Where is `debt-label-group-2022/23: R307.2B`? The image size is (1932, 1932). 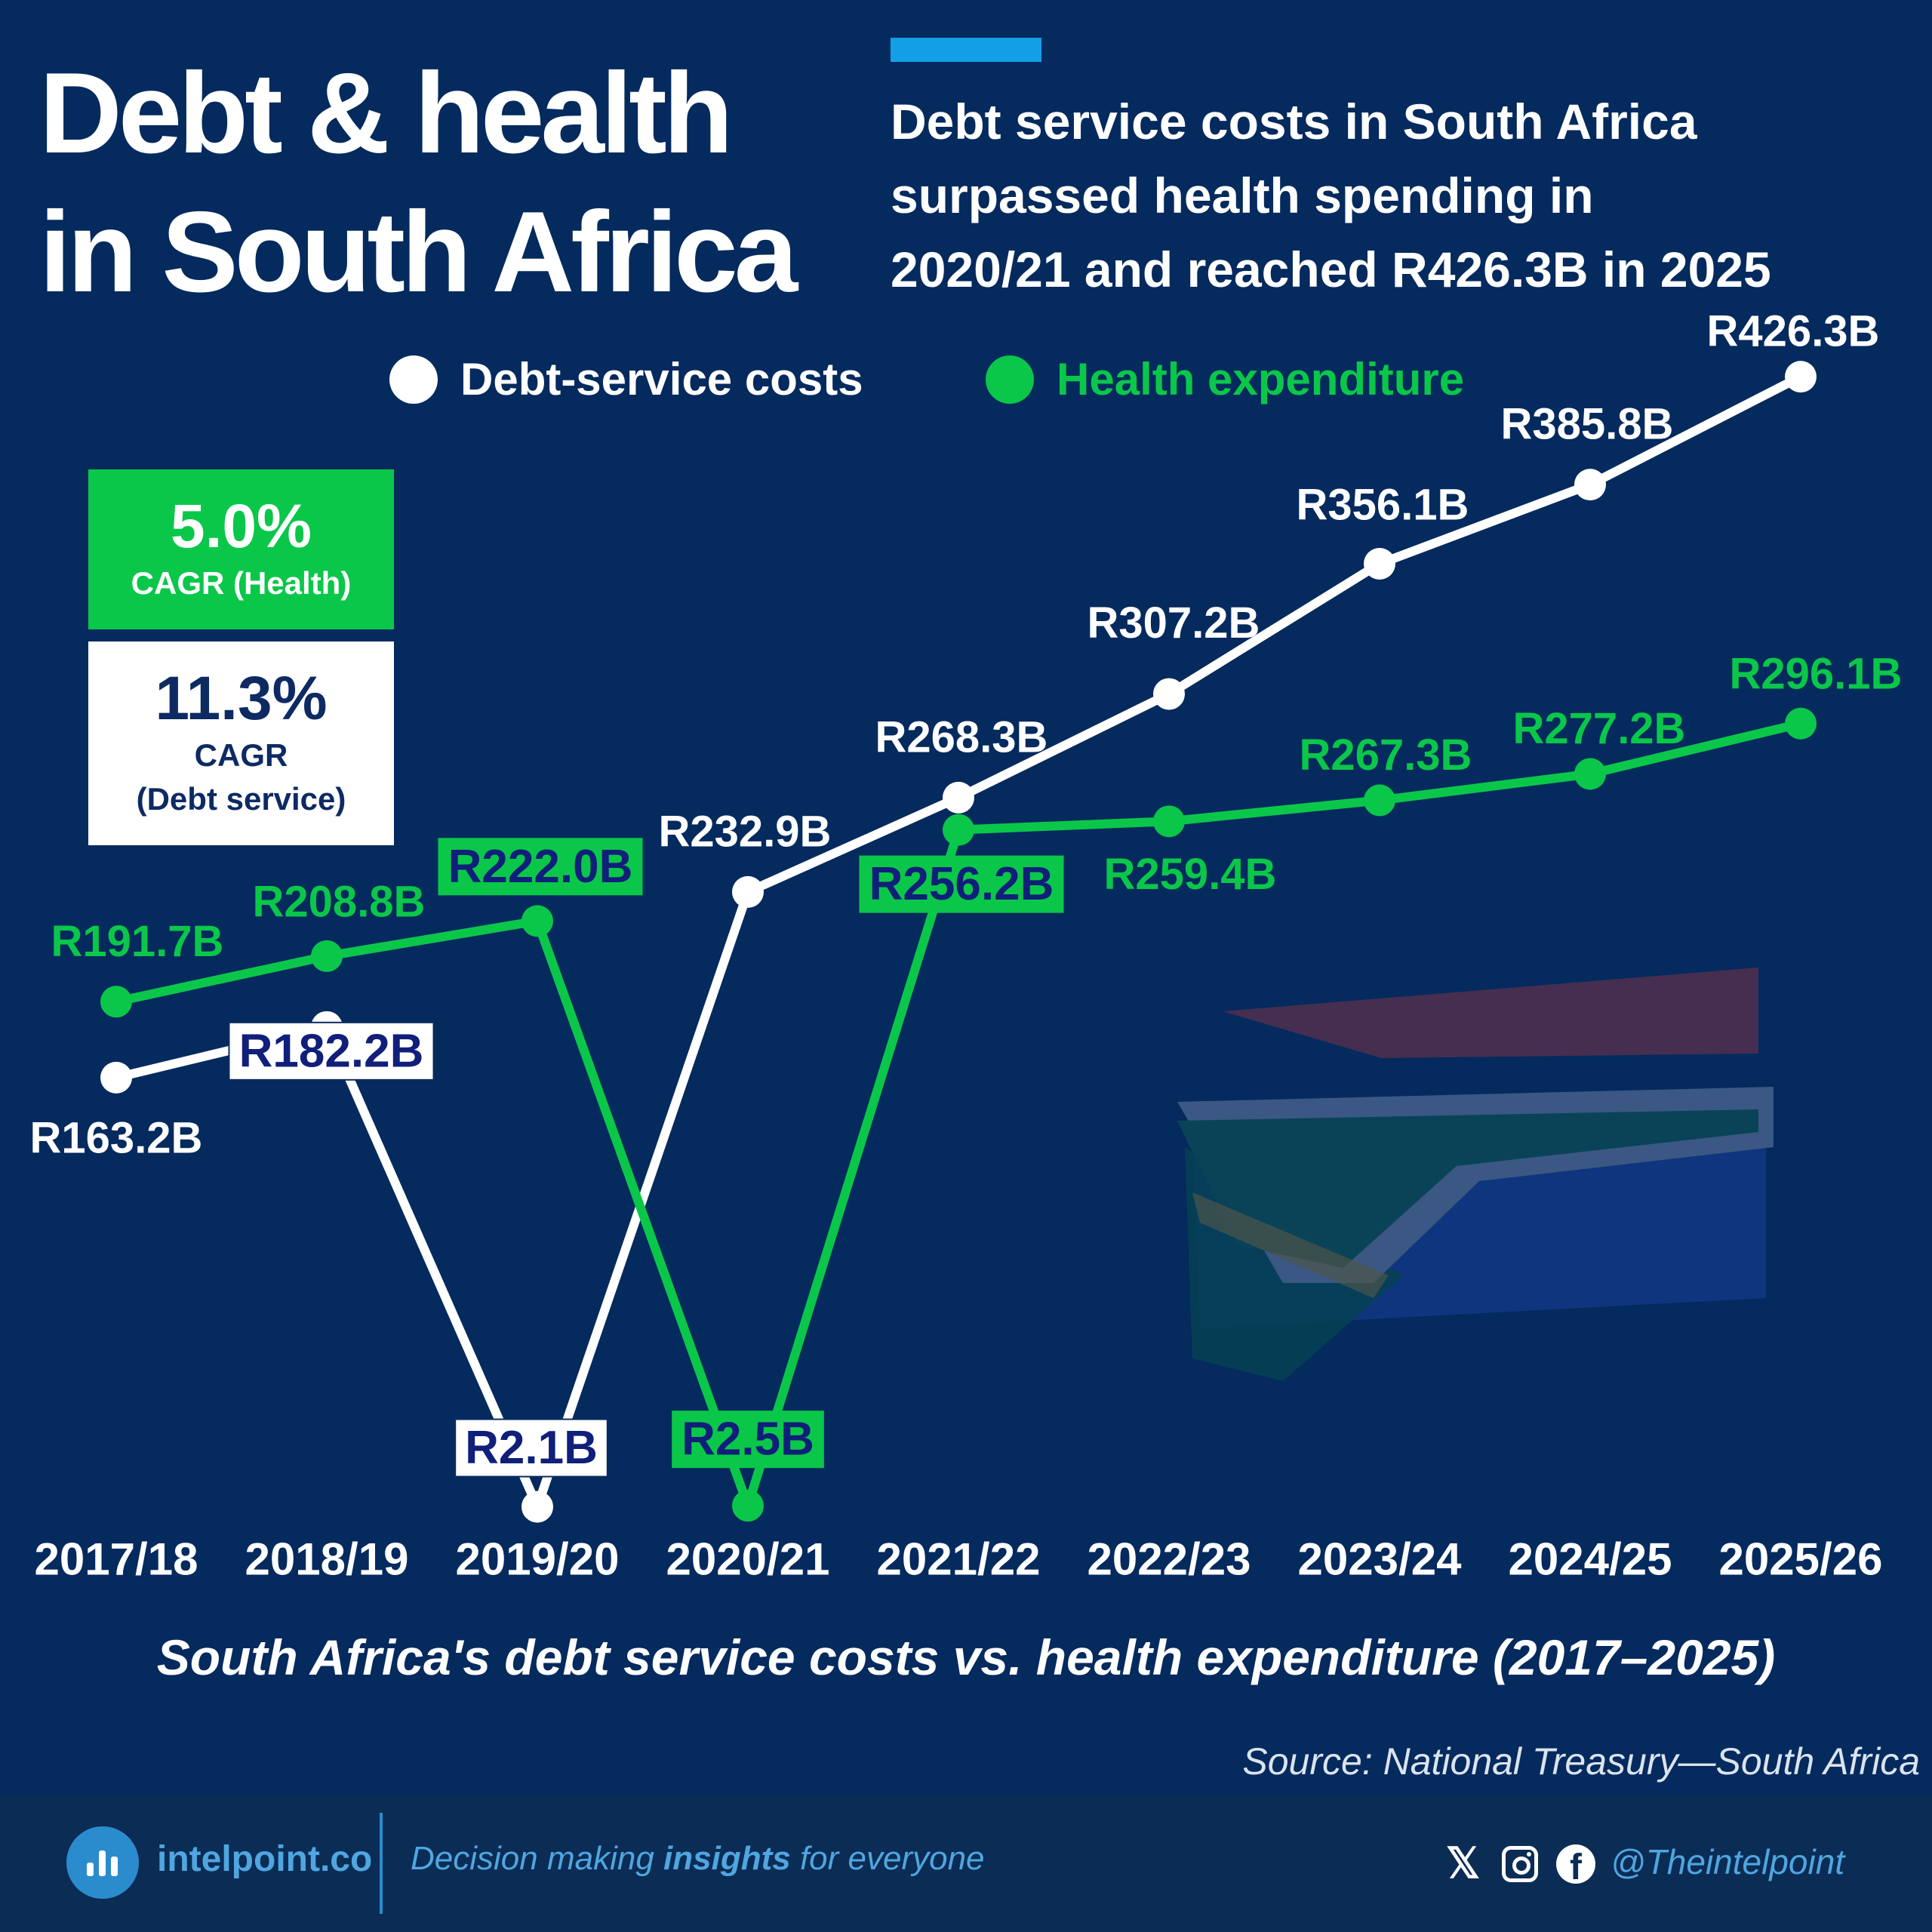
debt-label-group-2022/23: R307.2B is located at coordinates (1174, 623).